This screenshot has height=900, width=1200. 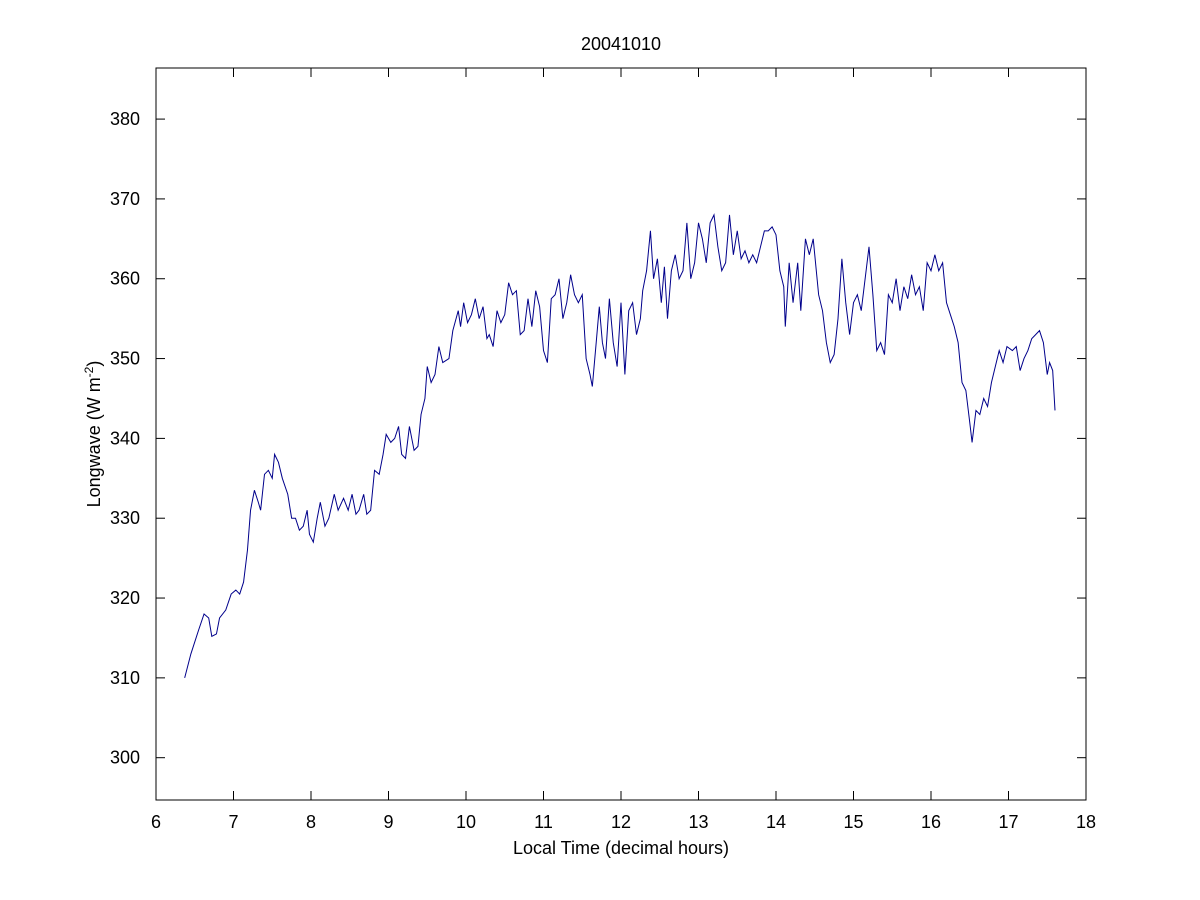 What do you see at coordinates (125, 758) in the screenshot?
I see `y-tick-label: 300` at bounding box center [125, 758].